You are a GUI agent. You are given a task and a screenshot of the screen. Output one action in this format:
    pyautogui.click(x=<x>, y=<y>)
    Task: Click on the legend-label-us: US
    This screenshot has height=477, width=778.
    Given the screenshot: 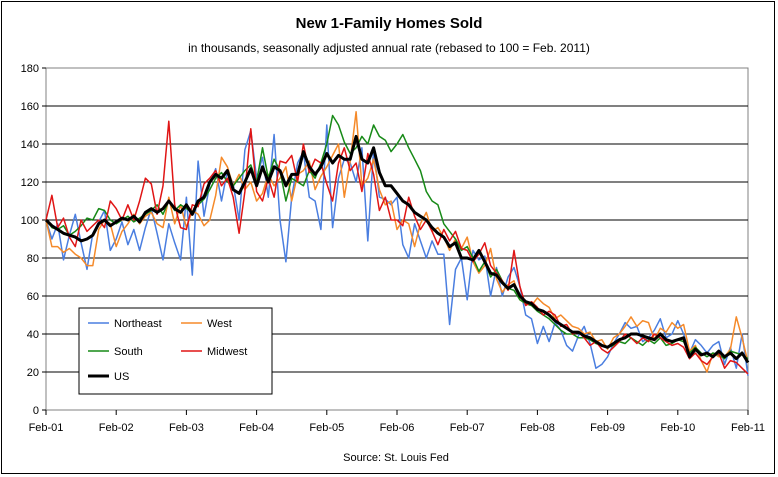 What is the action you would take?
    pyautogui.click(x=121, y=377)
    